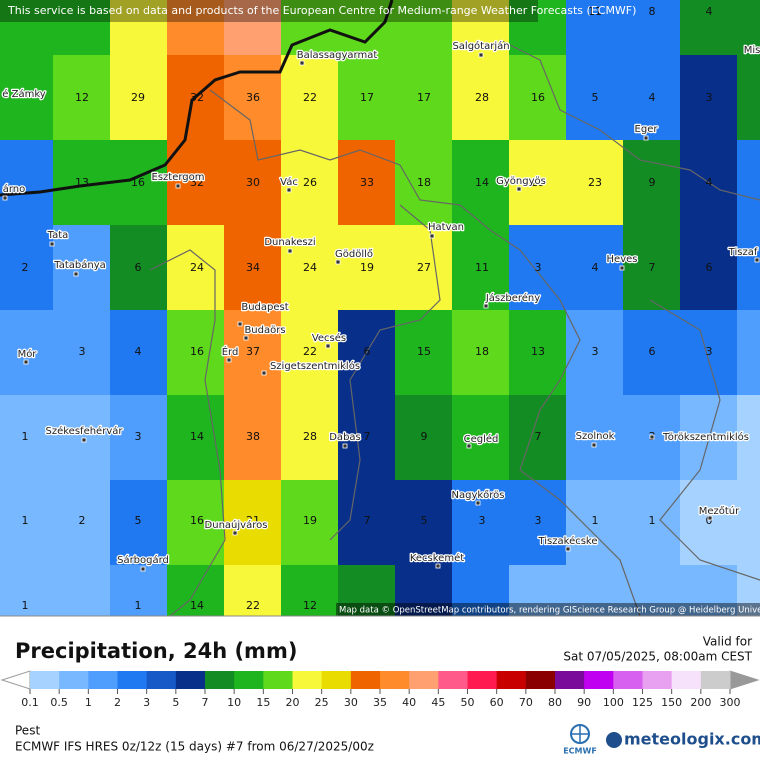  I want to click on grid-value: 28, so click(482, 97).